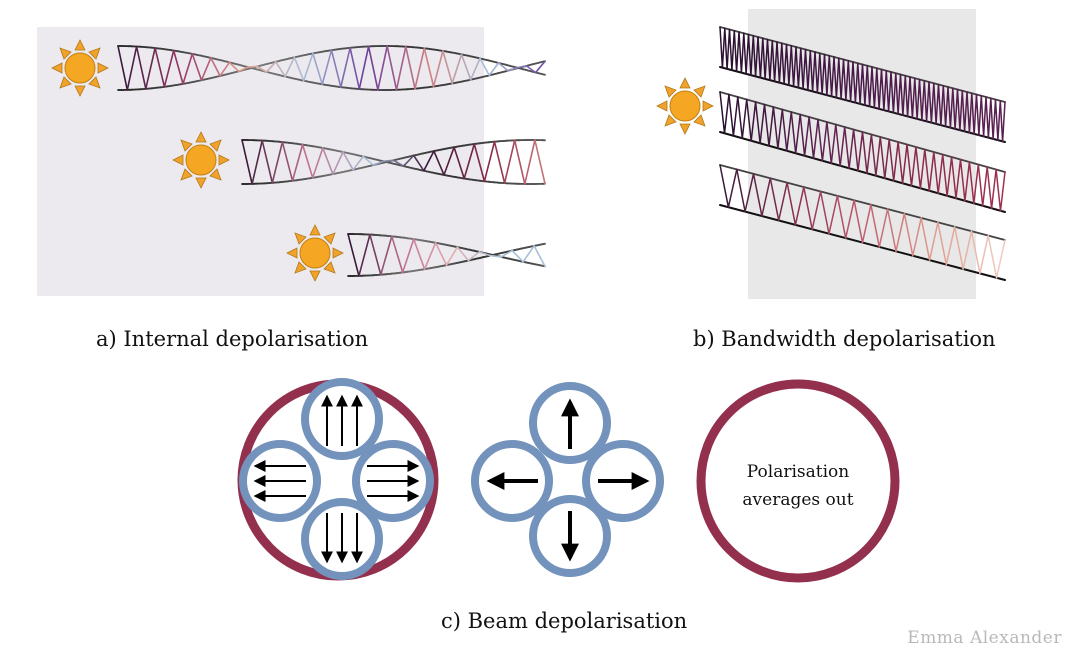 This screenshot has height=654, width=1072. What do you see at coordinates (984, 638) in the screenshot?
I see `author-credit: Emma Alexander` at bounding box center [984, 638].